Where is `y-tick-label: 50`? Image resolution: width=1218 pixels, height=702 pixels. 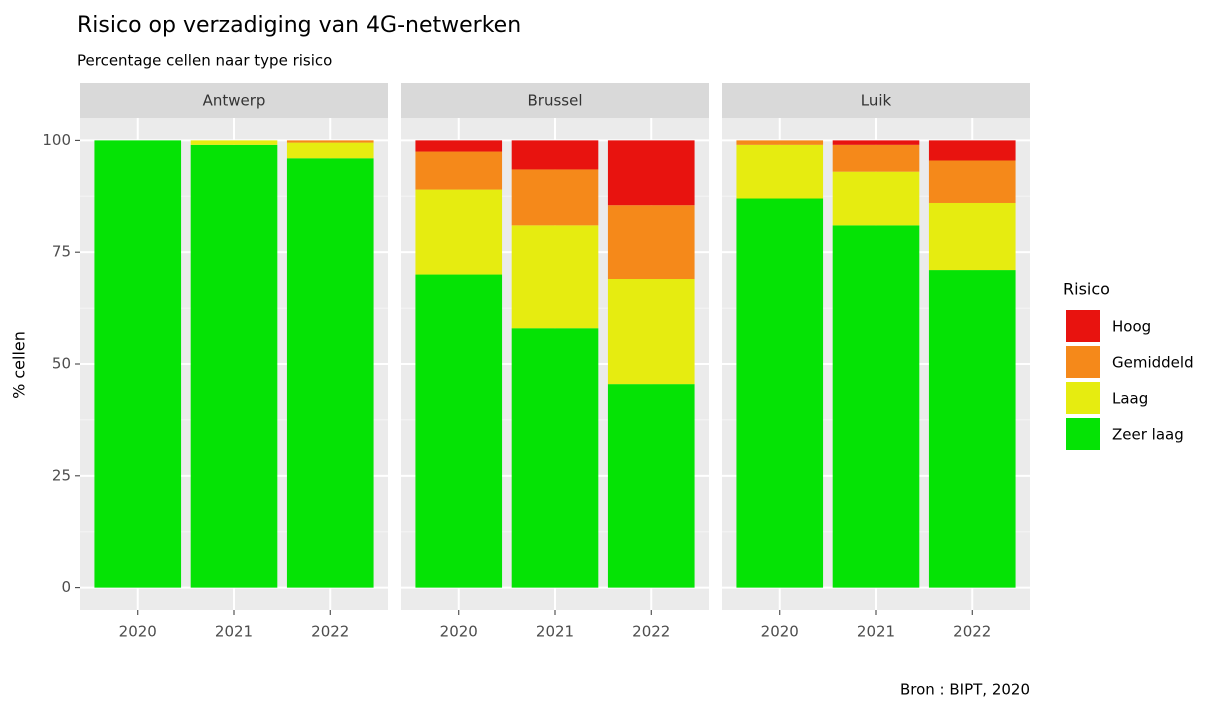 y-tick-label: 50 is located at coordinates (61, 364).